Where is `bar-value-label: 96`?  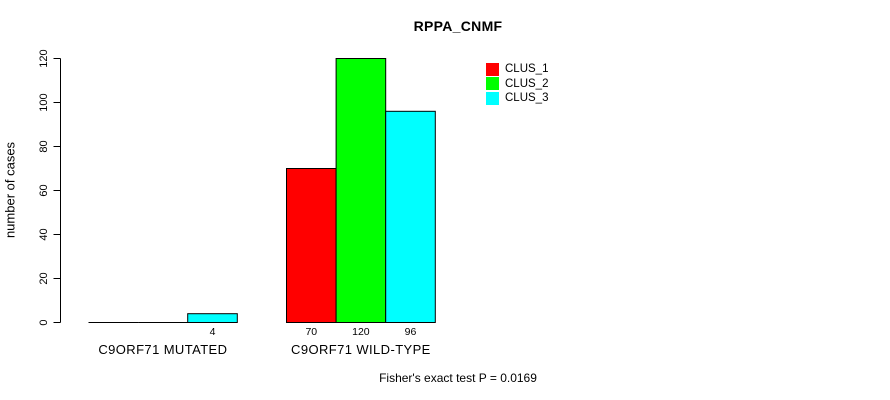
bar-value-label: 96 is located at coordinates (411, 332).